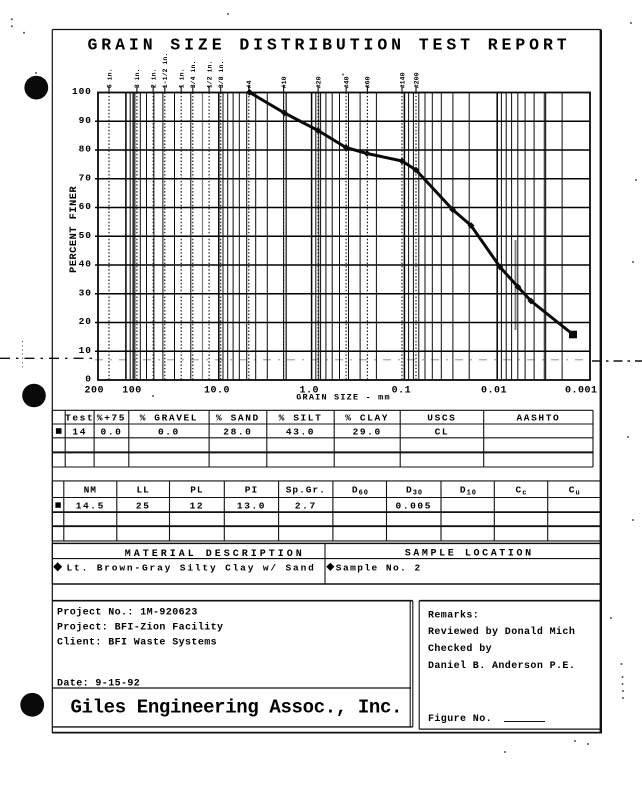  What do you see at coordinates (460, 719) in the screenshot?
I see `svg-text: Figure No.` at bounding box center [460, 719].